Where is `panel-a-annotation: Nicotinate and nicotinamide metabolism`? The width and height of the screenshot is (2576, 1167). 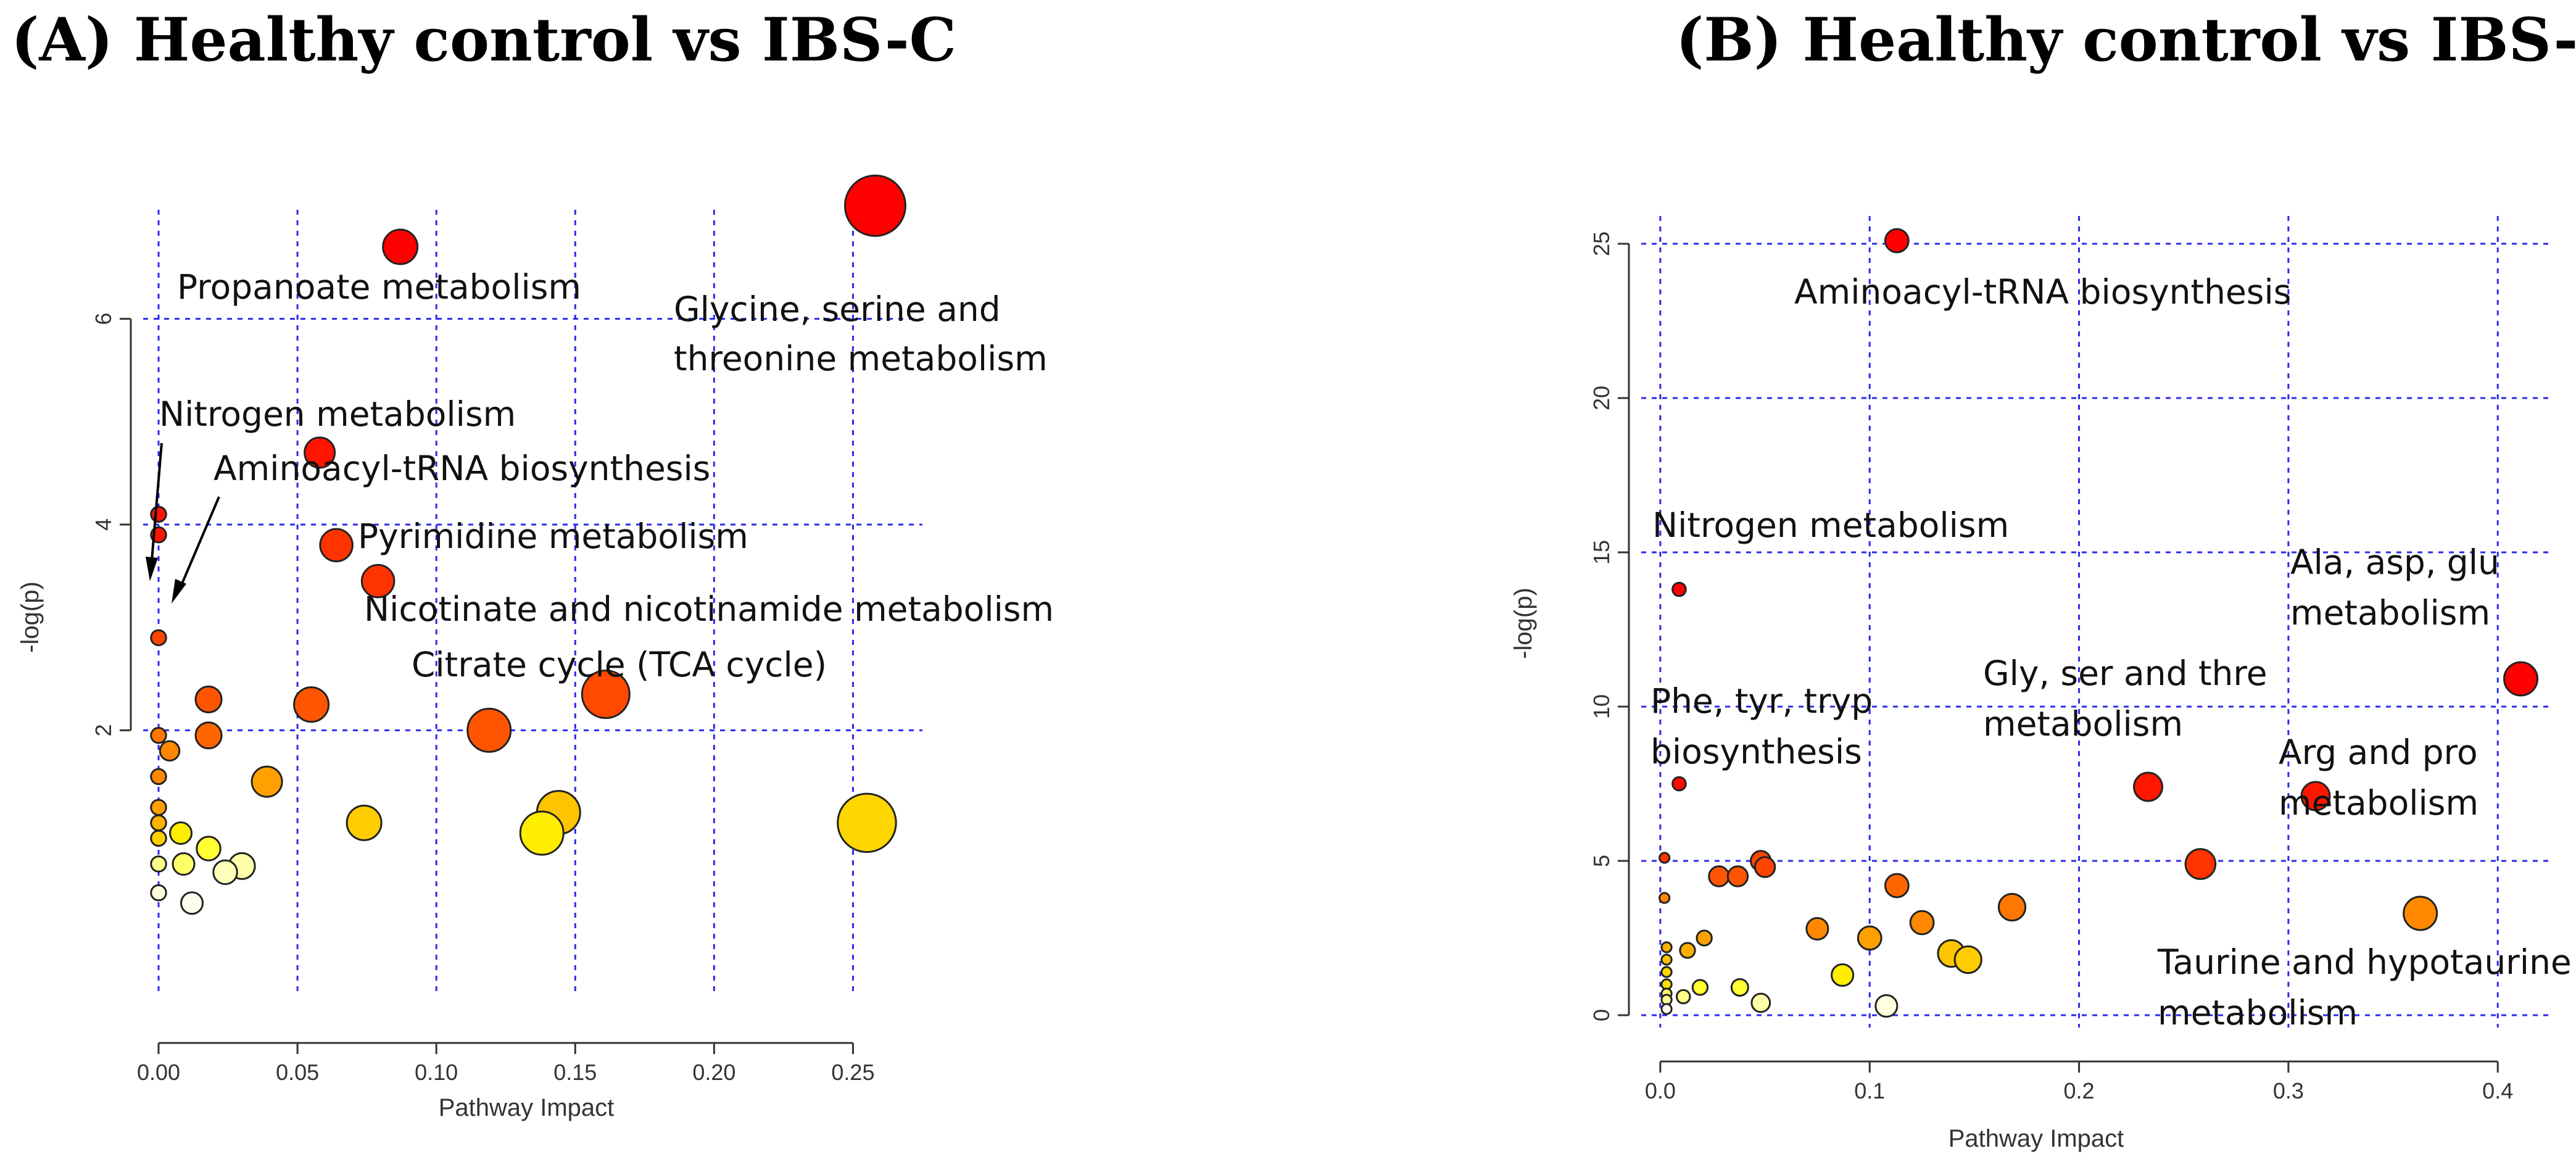
panel-a-annotation: Nicotinate and nicotinamide metabolism is located at coordinates (709, 609).